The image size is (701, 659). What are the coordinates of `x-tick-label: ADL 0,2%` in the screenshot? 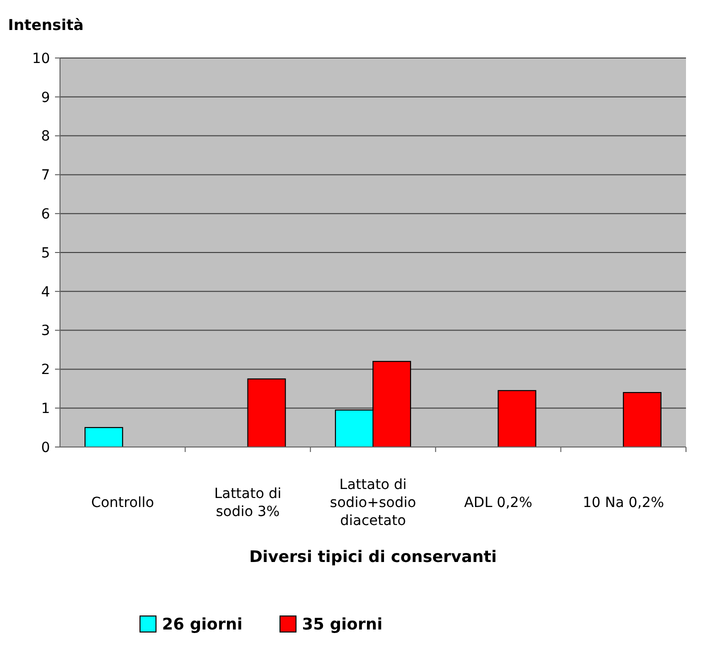 It's located at (498, 503).